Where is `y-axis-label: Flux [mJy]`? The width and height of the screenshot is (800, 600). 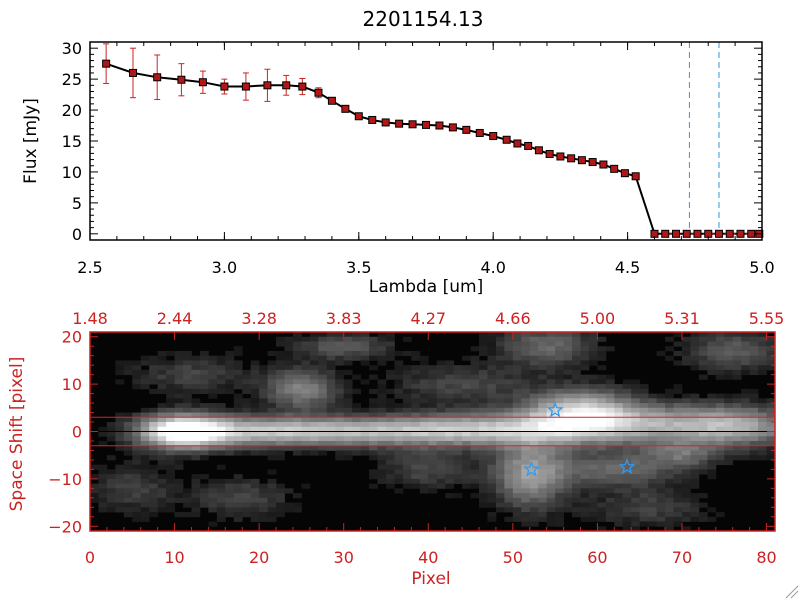 y-axis-label: Flux [mJy] is located at coordinates (31, 141).